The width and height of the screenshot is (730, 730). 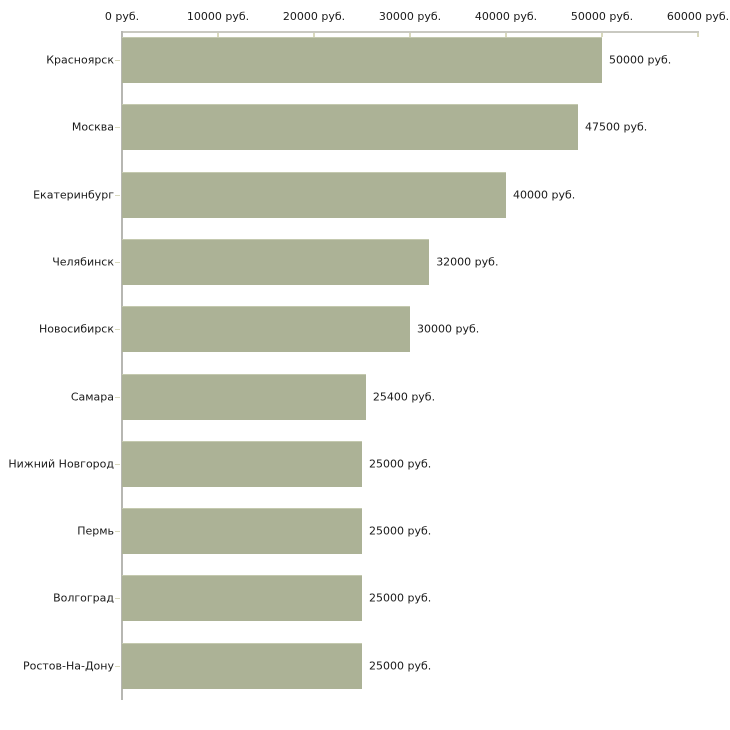 What do you see at coordinates (122, 16) in the screenshot?
I see `x-axis-tick-label: 0 руб.` at bounding box center [122, 16].